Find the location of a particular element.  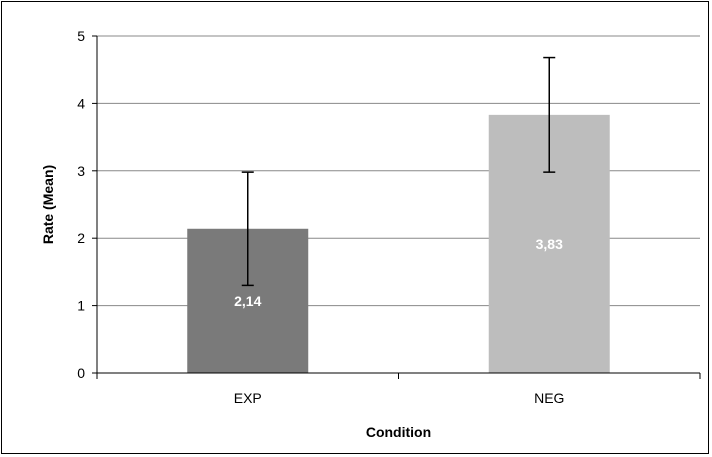

y-tick-label-2: 2 is located at coordinates (81, 238).